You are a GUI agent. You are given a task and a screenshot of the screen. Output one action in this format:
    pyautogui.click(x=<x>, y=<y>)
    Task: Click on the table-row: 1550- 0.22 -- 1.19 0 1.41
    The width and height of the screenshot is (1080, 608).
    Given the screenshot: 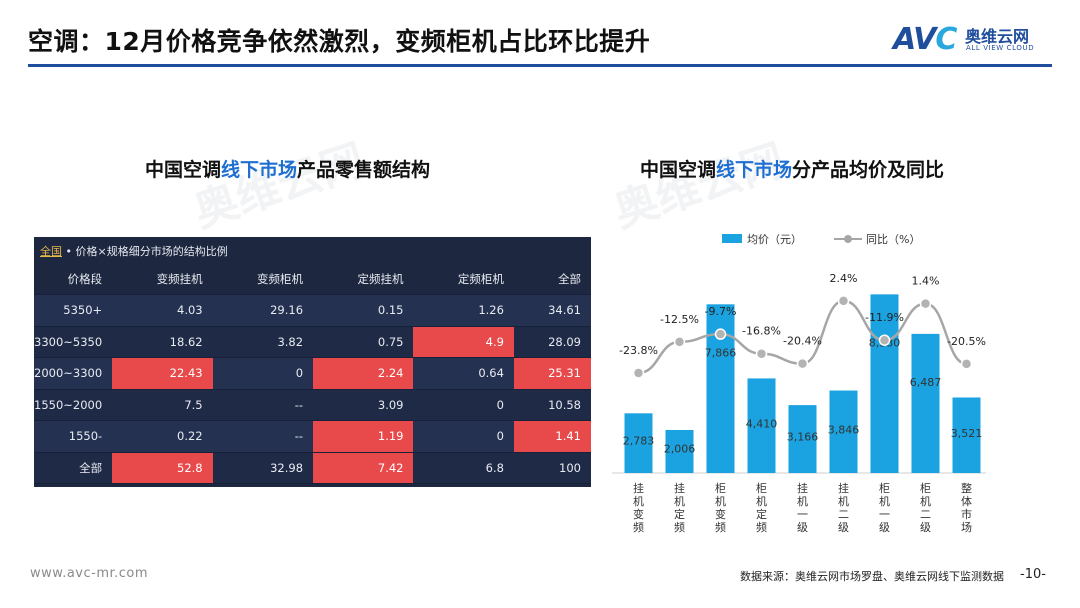 What is the action you would take?
    pyautogui.click(x=312, y=436)
    